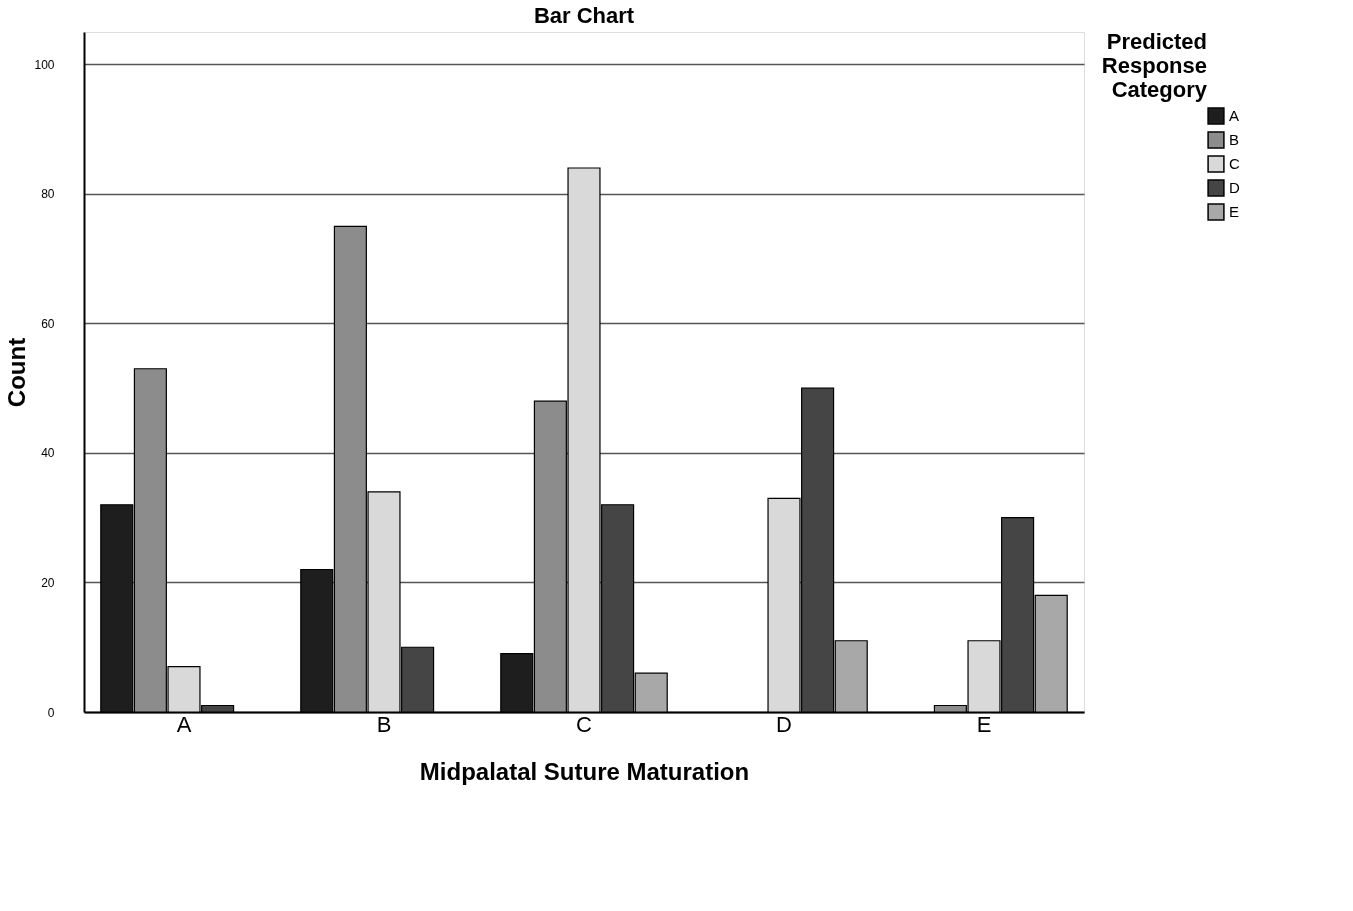 Image resolution: width=1353 pixels, height=911 pixels. I want to click on legend-label: E, so click(1234, 211).